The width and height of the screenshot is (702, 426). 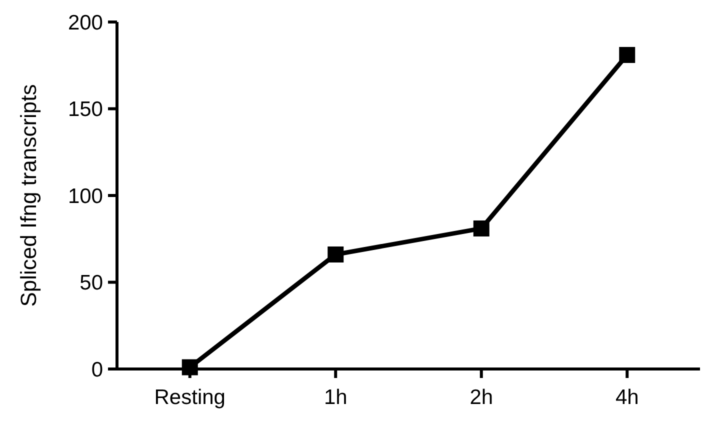 I want to click on y-tick-label: 0, so click(x=97, y=370).